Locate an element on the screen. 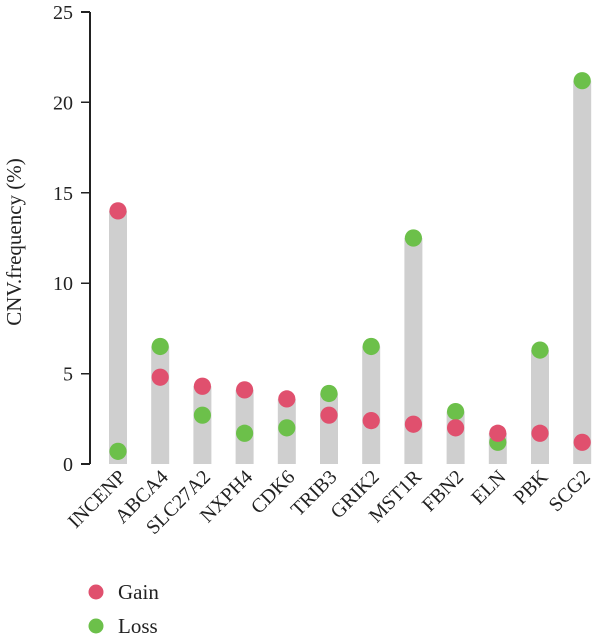 This screenshot has height=642, width=600. y-tick-label-0: 0 is located at coordinates (68, 465).